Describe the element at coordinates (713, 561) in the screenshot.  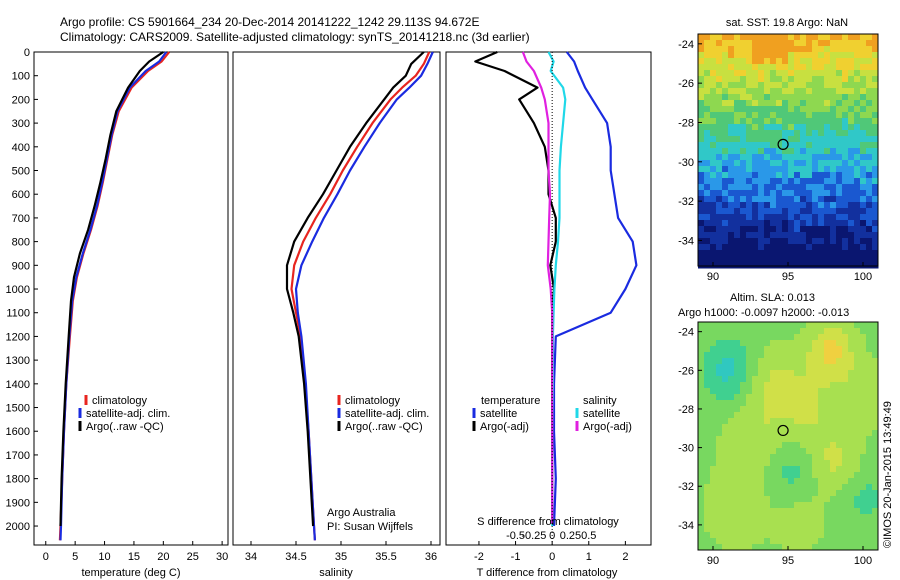
I see `lon-tick-label: 90` at that location.